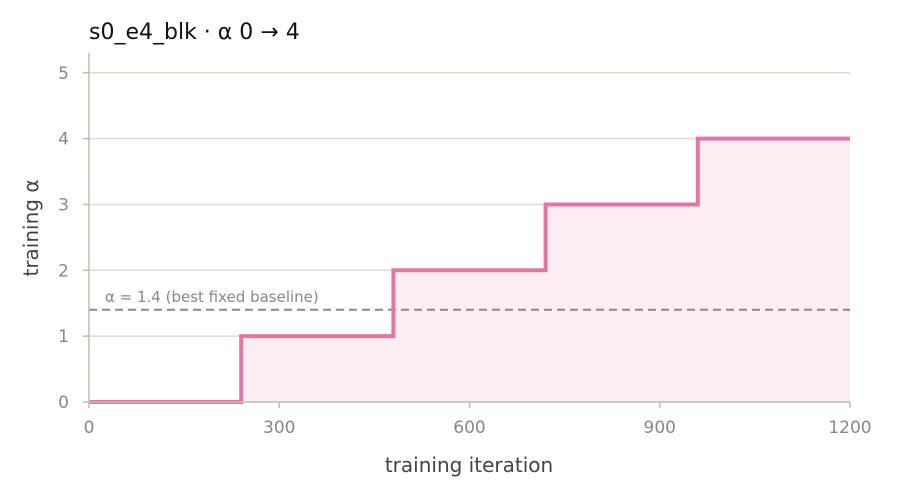  Describe the element at coordinates (63, 140) in the screenshot. I see `y-tick-label-4: 4` at that location.